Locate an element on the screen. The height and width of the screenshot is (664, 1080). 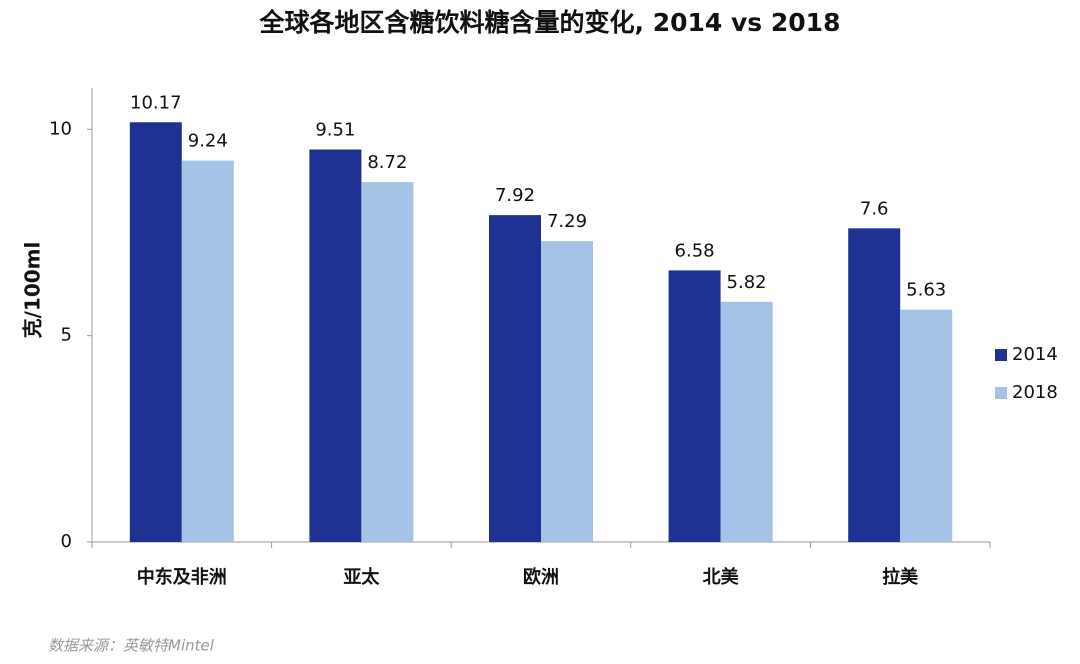
data-label: 10.17 is located at coordinates (156, 102).